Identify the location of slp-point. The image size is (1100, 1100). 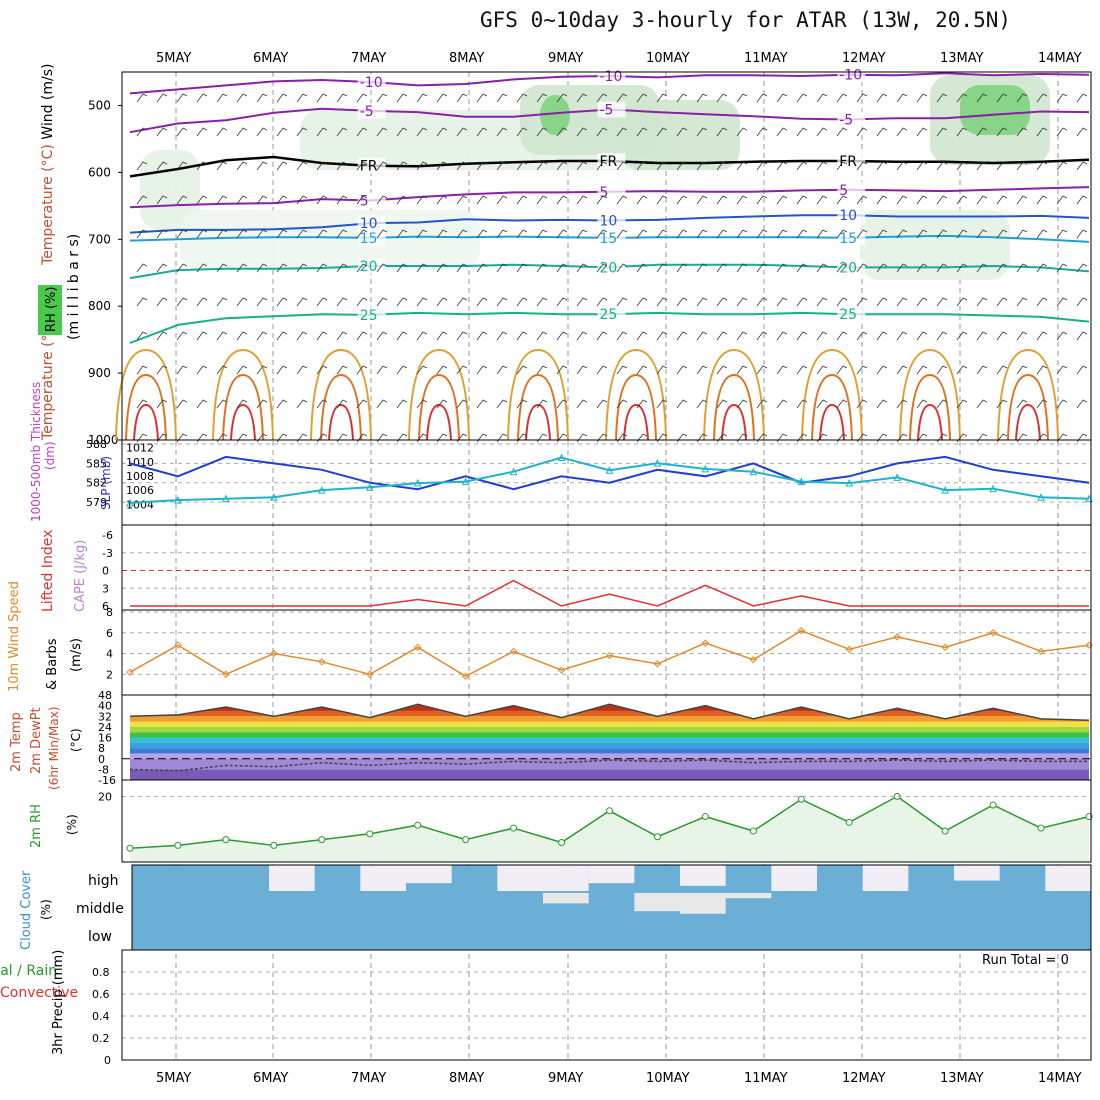
(897, 477).